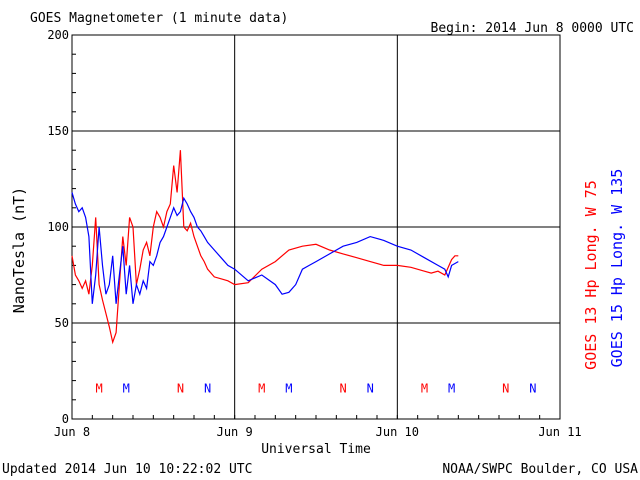  What do you see at coordinates (58, 131) in the screenshot?
I see `y-tick-label: 150` at bounding box center [58, 131].